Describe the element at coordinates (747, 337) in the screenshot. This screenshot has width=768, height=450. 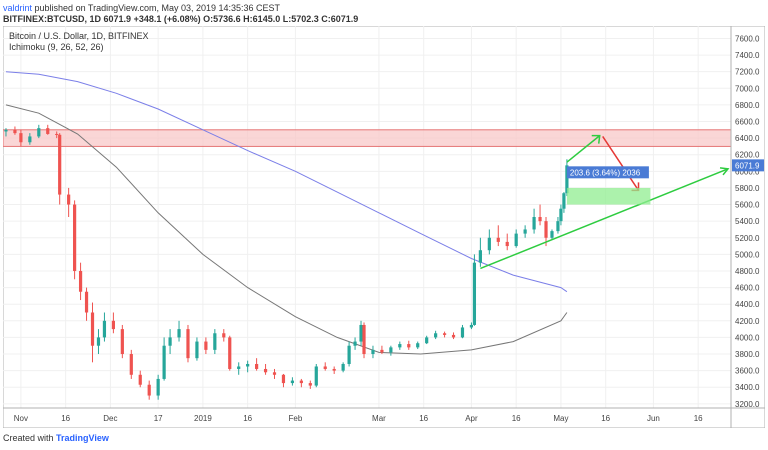
I see `price-tick-label: 4000.0` at that location.